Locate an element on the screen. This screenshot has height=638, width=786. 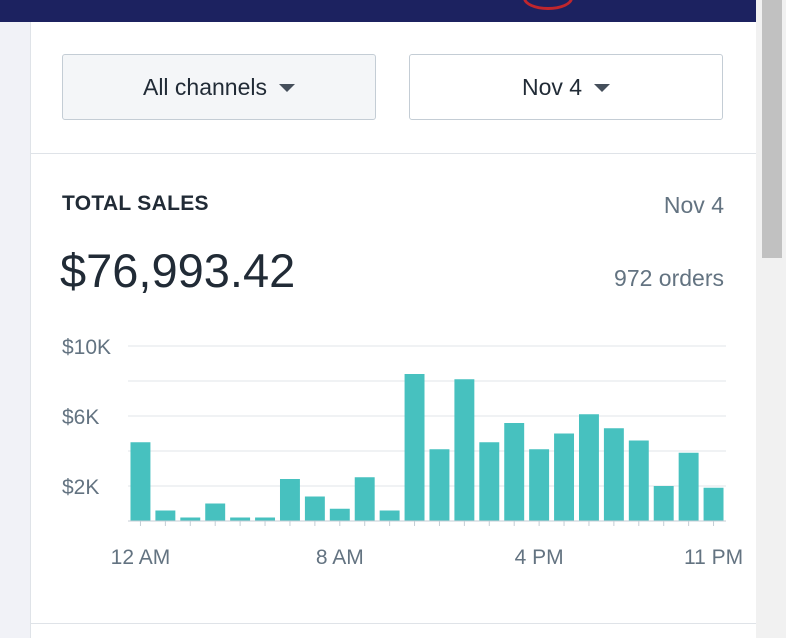
account-badge-icon is located at coordinates (548, 5).